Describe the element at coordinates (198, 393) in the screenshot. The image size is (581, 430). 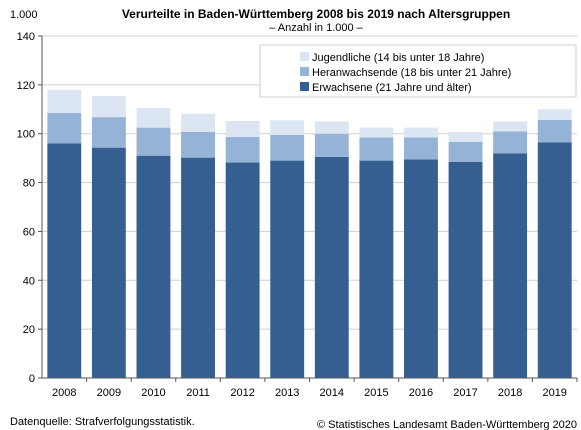
I see `x-tick-label: 2011` at that location.